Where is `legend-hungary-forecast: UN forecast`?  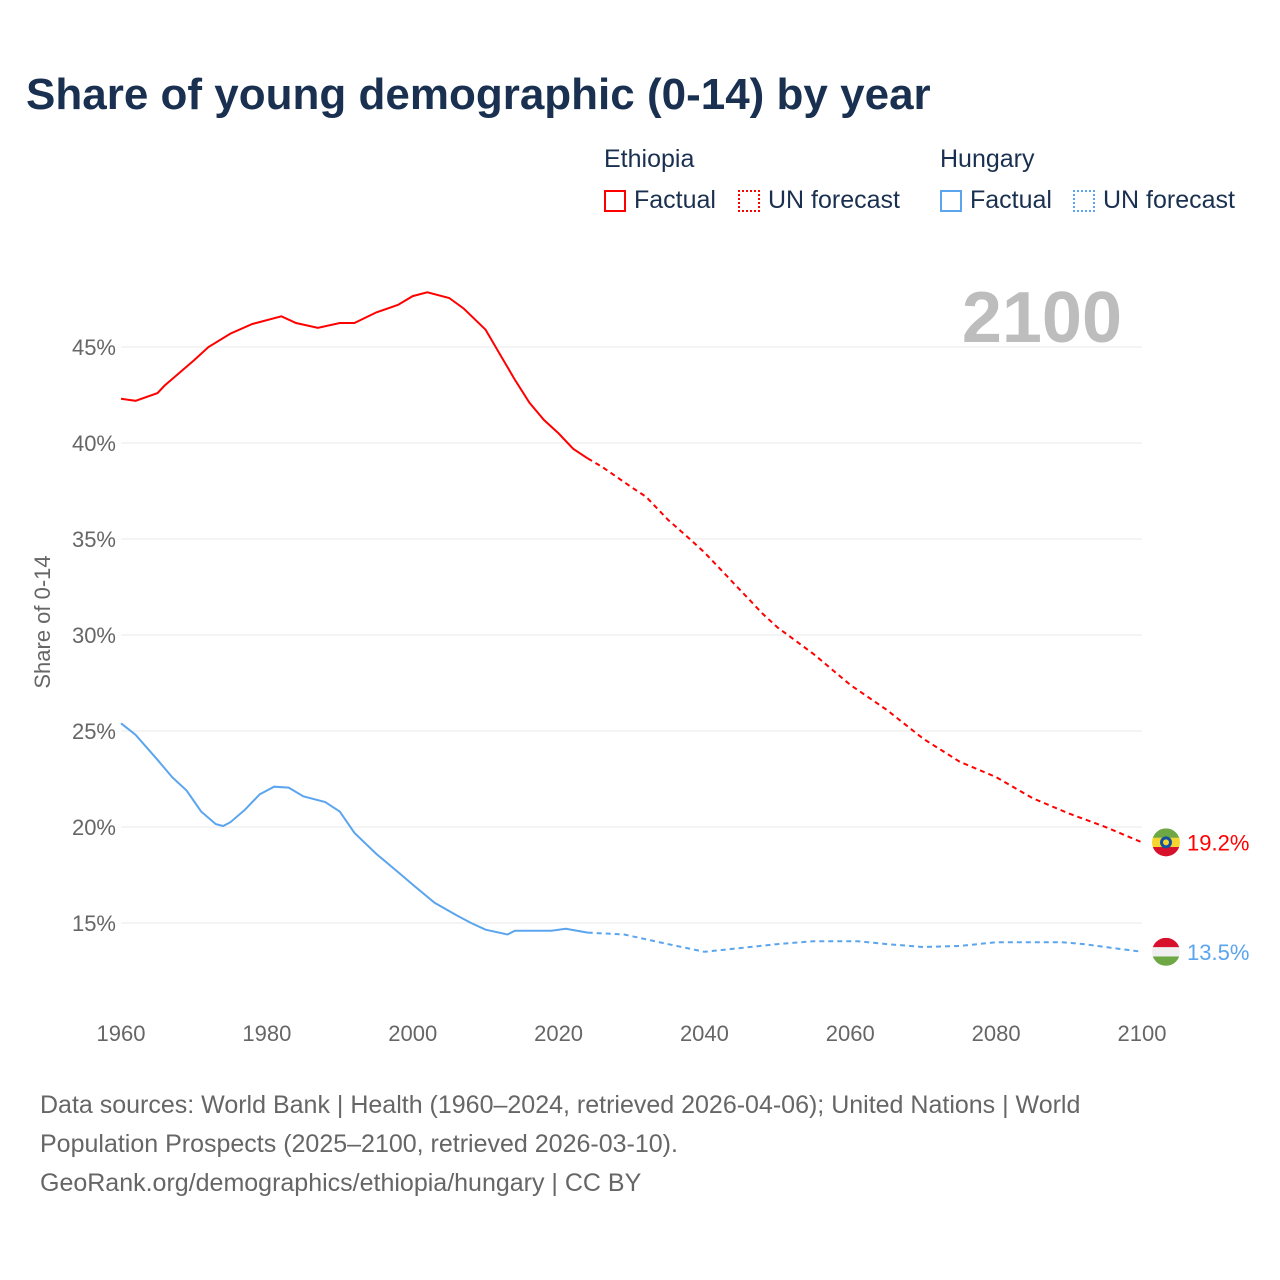 legend-hungary-forecast: UN forecast is located at coordinates (1154, 200).